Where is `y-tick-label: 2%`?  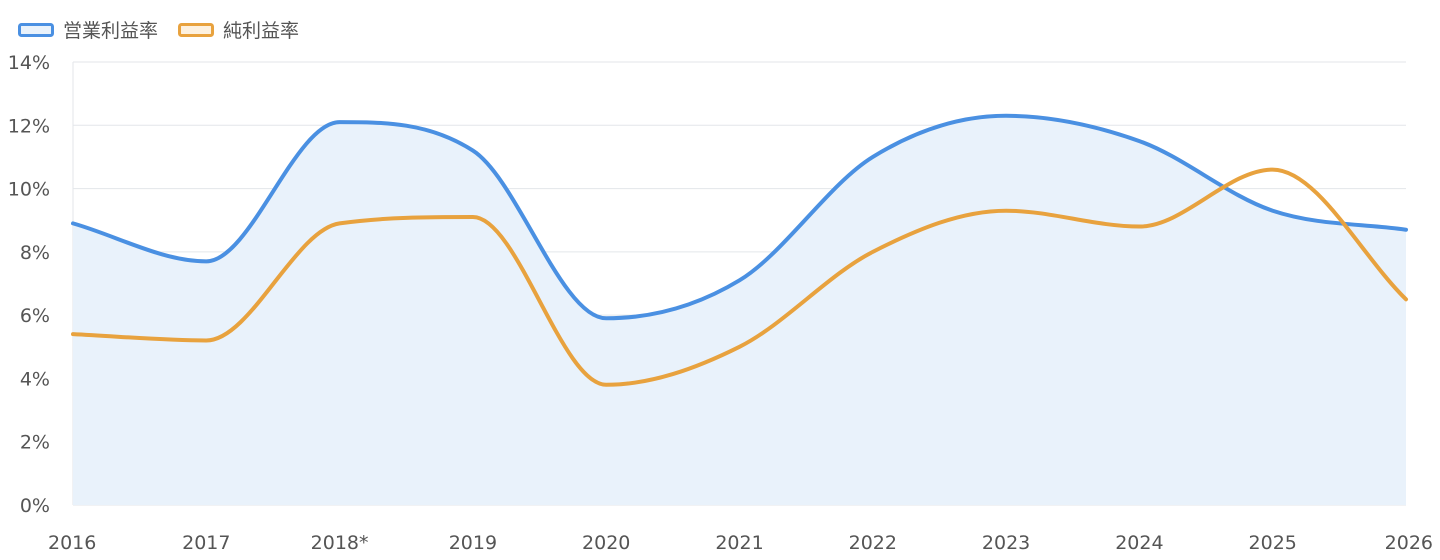 y-tick-label: 2% is located at coordinates (35, 443).